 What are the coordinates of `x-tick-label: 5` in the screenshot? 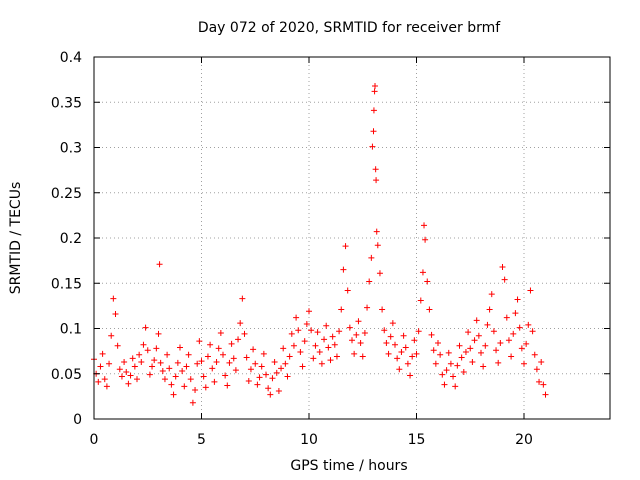 It's located at (201, 440).